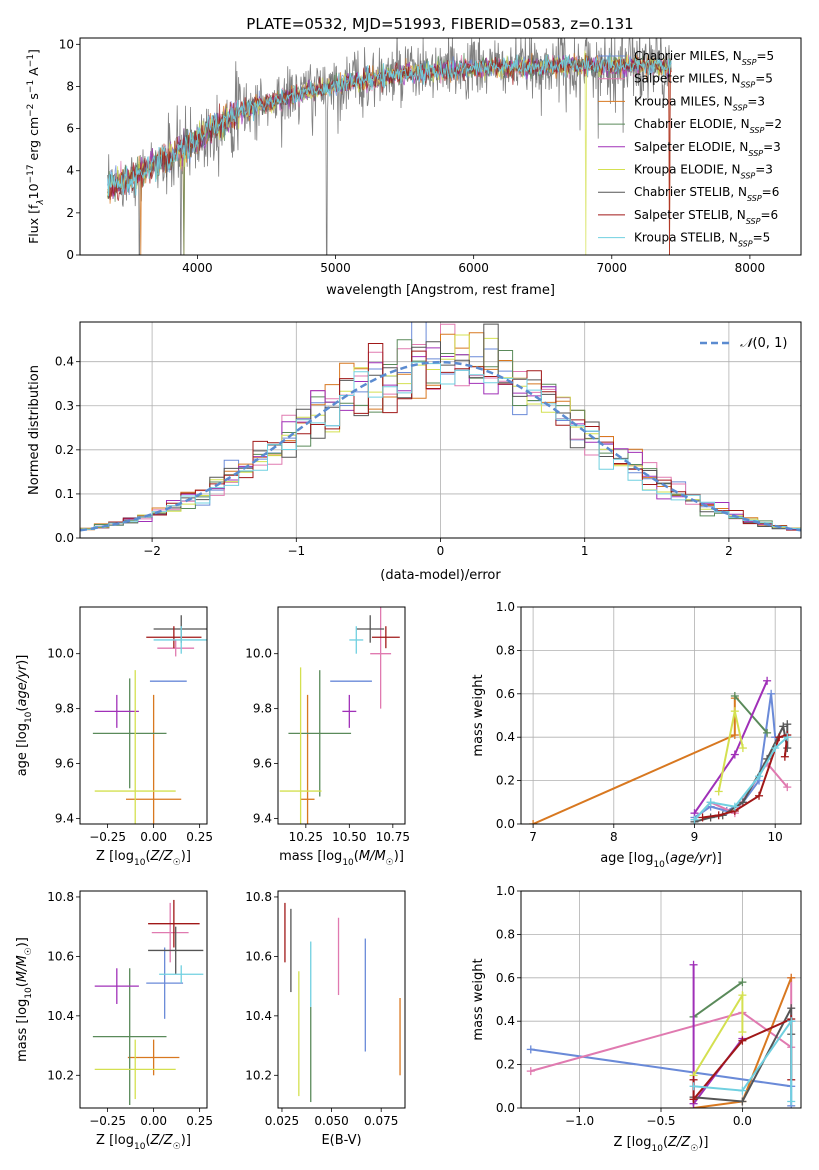  Describe the element at coordinates (153, 1121) in the screenshot. I see `x-tick-label: 0.00` at that location.